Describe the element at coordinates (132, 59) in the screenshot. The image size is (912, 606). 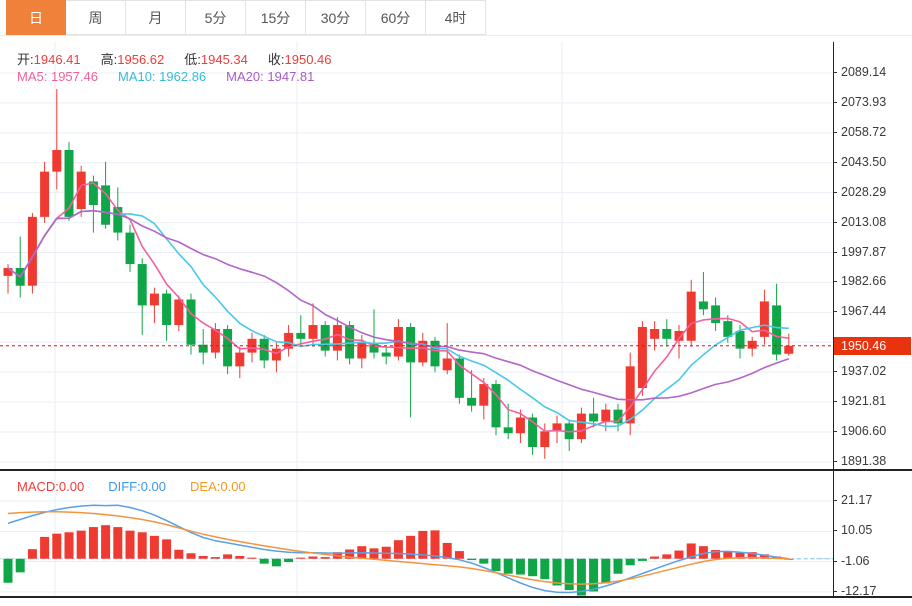
I see `high-value: 高:1956.62` at that location.